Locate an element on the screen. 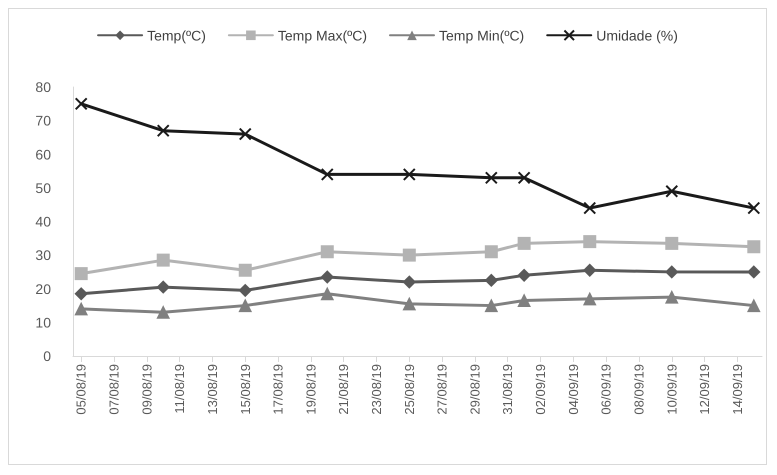 This screenshot has width=777, height=475. y-tick-label: 30 is located at coordinates (43, 255).